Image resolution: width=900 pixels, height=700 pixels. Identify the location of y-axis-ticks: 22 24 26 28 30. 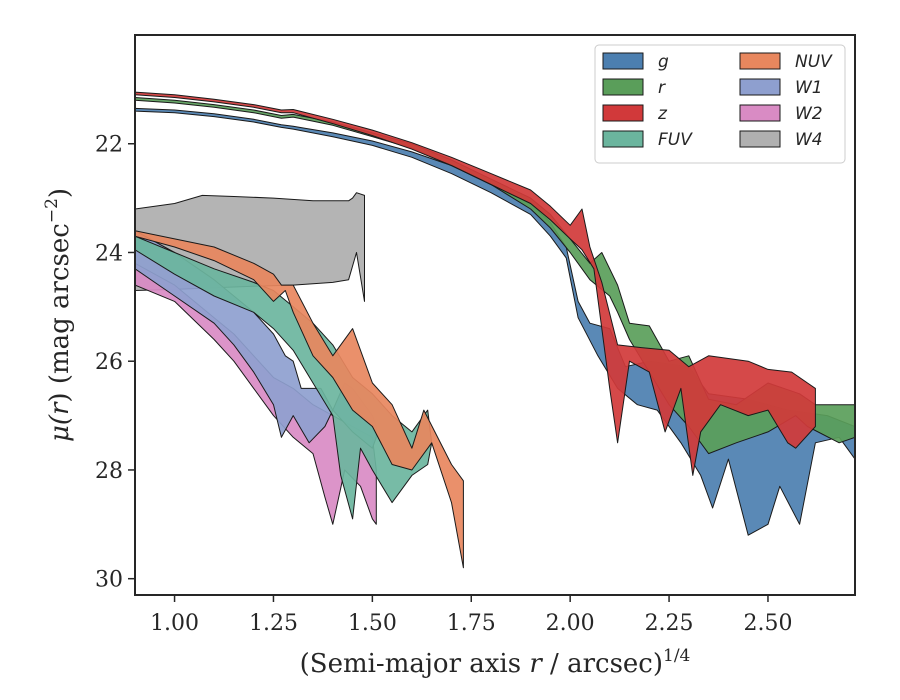
(115, 363).